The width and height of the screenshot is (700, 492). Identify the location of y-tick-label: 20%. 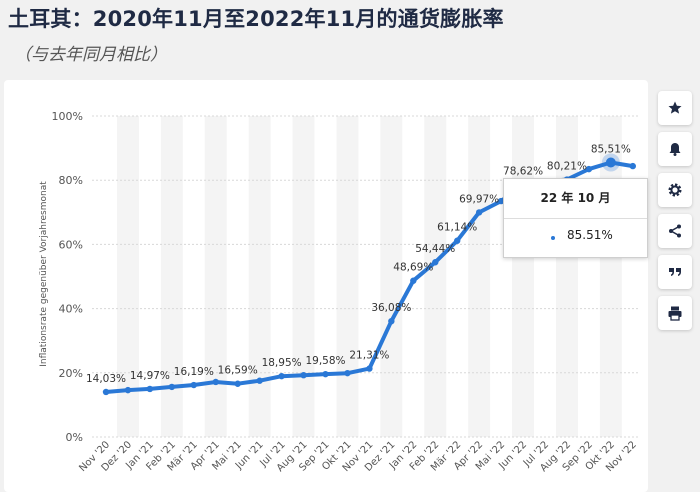
(71, 373).